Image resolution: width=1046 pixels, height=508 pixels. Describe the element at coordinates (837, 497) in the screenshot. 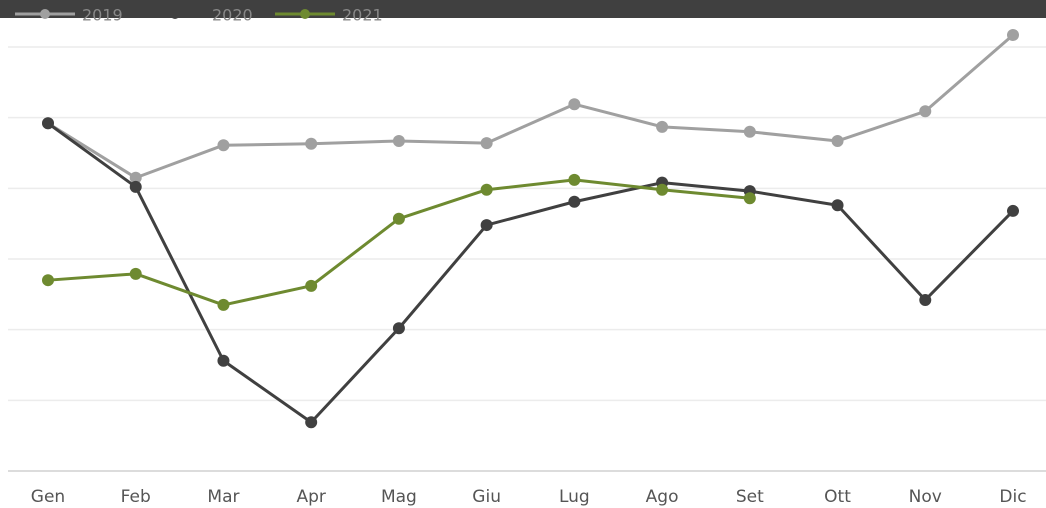

I see `x-tick-label: Ott` at that location.